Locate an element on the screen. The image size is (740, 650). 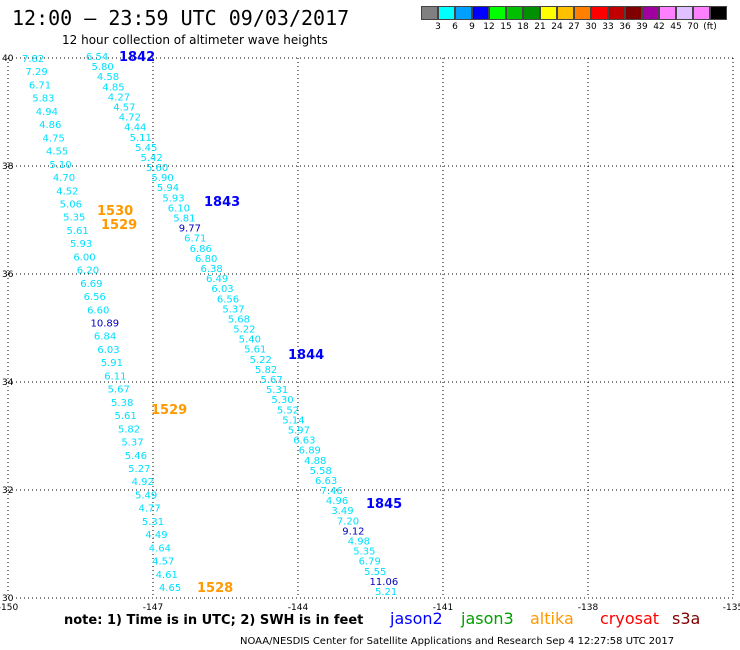
y-tick-label: 36 is located at coordinates (8, 275).